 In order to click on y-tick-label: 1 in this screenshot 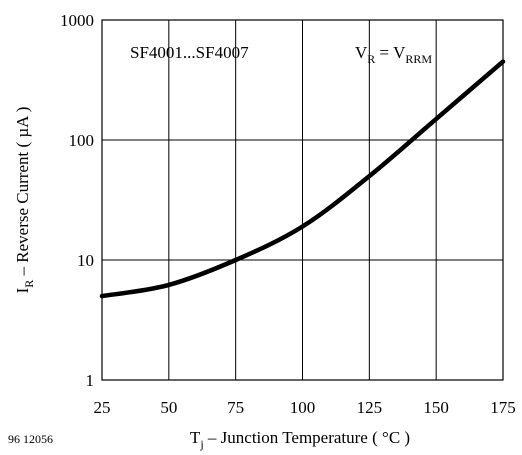, I will do `click(90, 380)`.